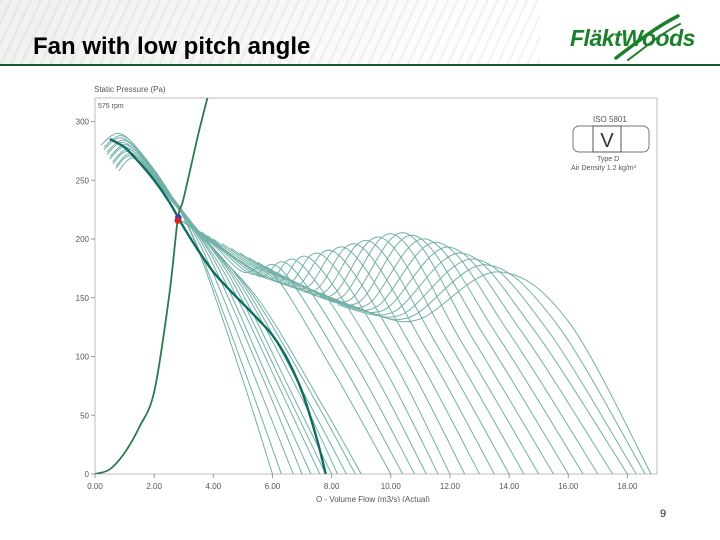  I want to click on x-tick-label: 12.00, so click(450, 486).